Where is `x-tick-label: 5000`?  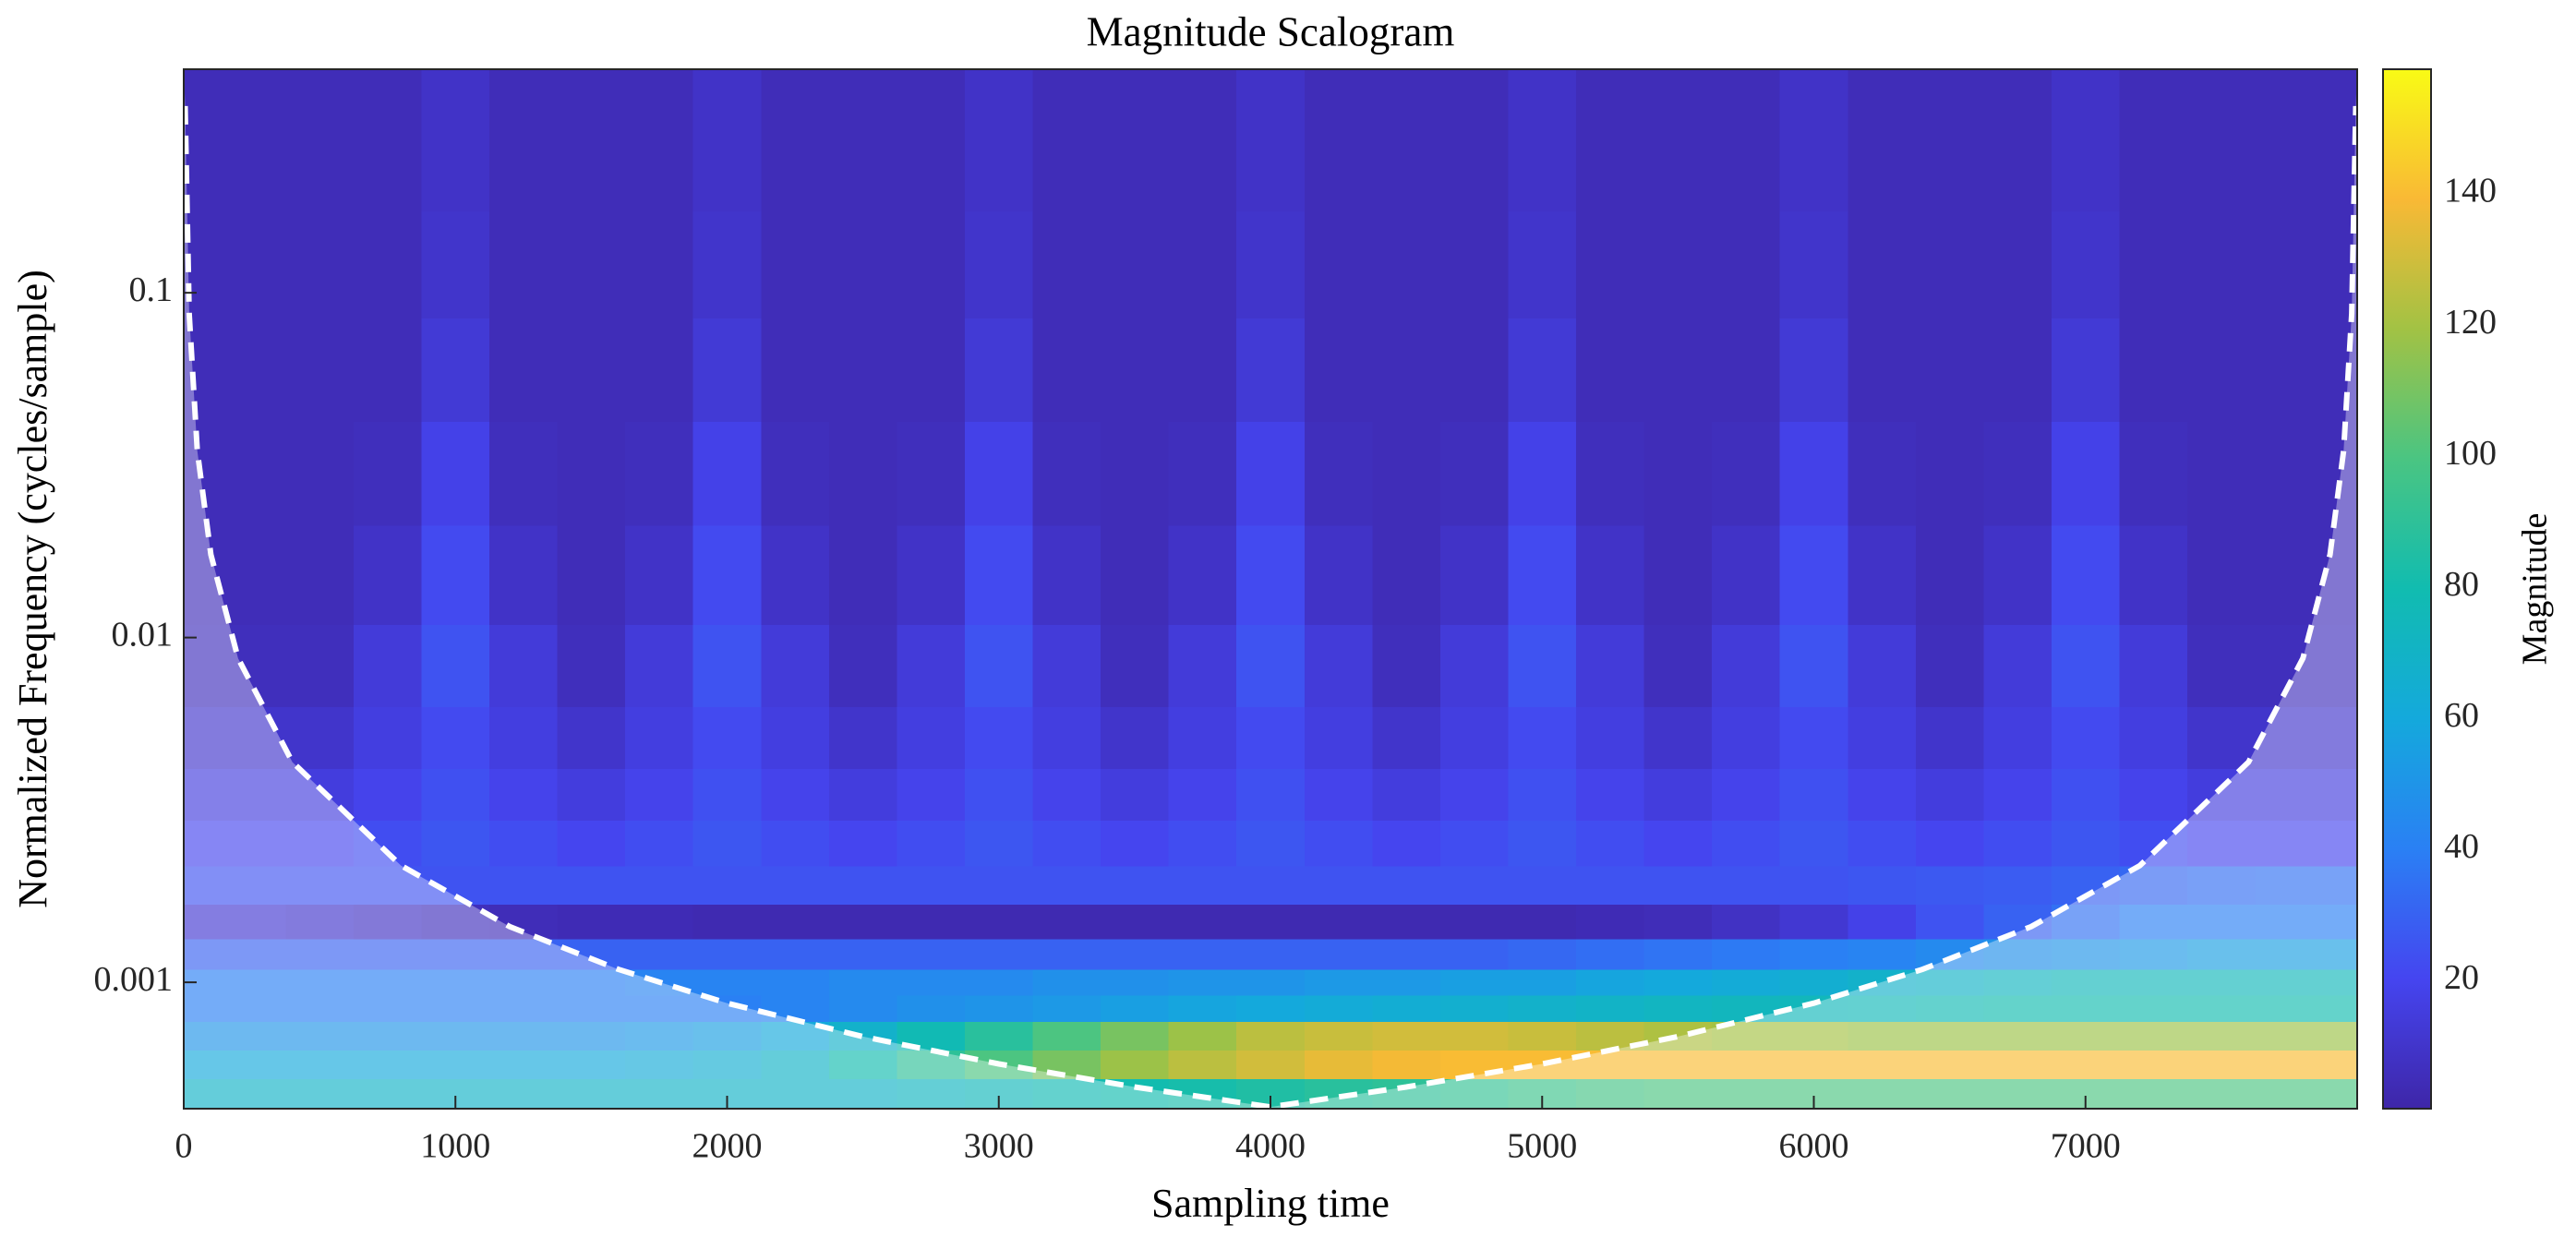
x-tick-label: 5000 is located at coordinates (1542, 1146).